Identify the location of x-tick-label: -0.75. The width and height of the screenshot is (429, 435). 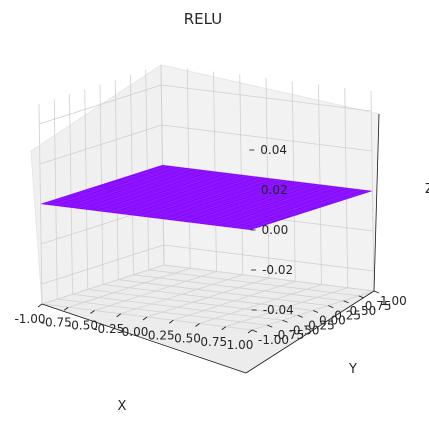
(56, 322).